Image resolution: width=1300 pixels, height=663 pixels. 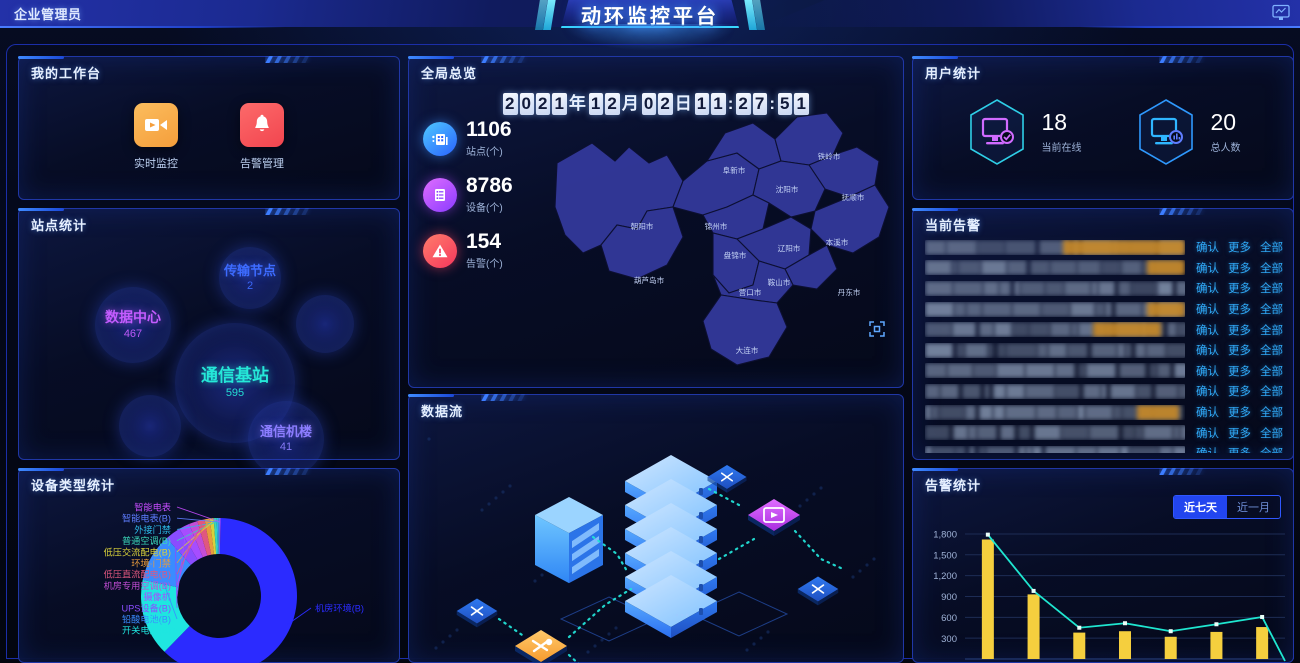 I want to click on bg-dot, so click(x=814, y=494).